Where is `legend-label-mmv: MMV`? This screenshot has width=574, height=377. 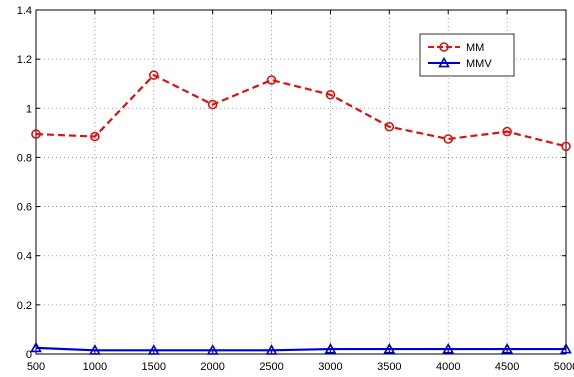
legend-label-mmv: MMV is located at coordinates (479, 64).